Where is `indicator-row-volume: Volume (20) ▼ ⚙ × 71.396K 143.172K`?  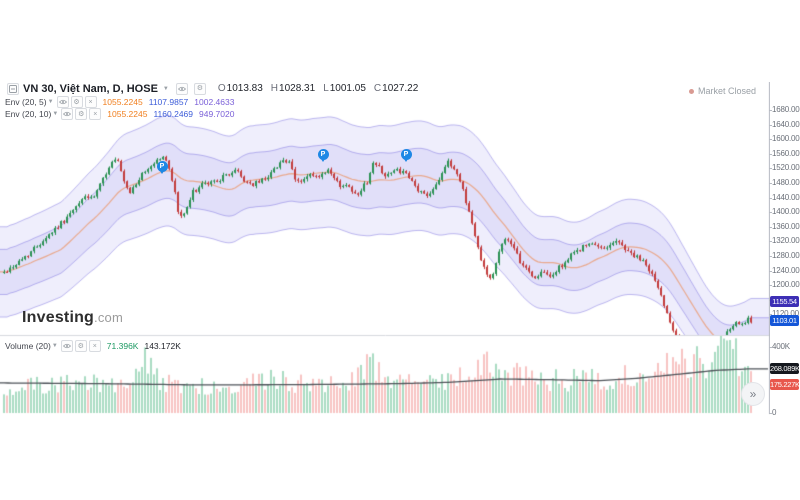 indicator-row-volume: Volume (20) ▼ ⚙ × 71.396K 143.172K is located at coordinates (93, 346).